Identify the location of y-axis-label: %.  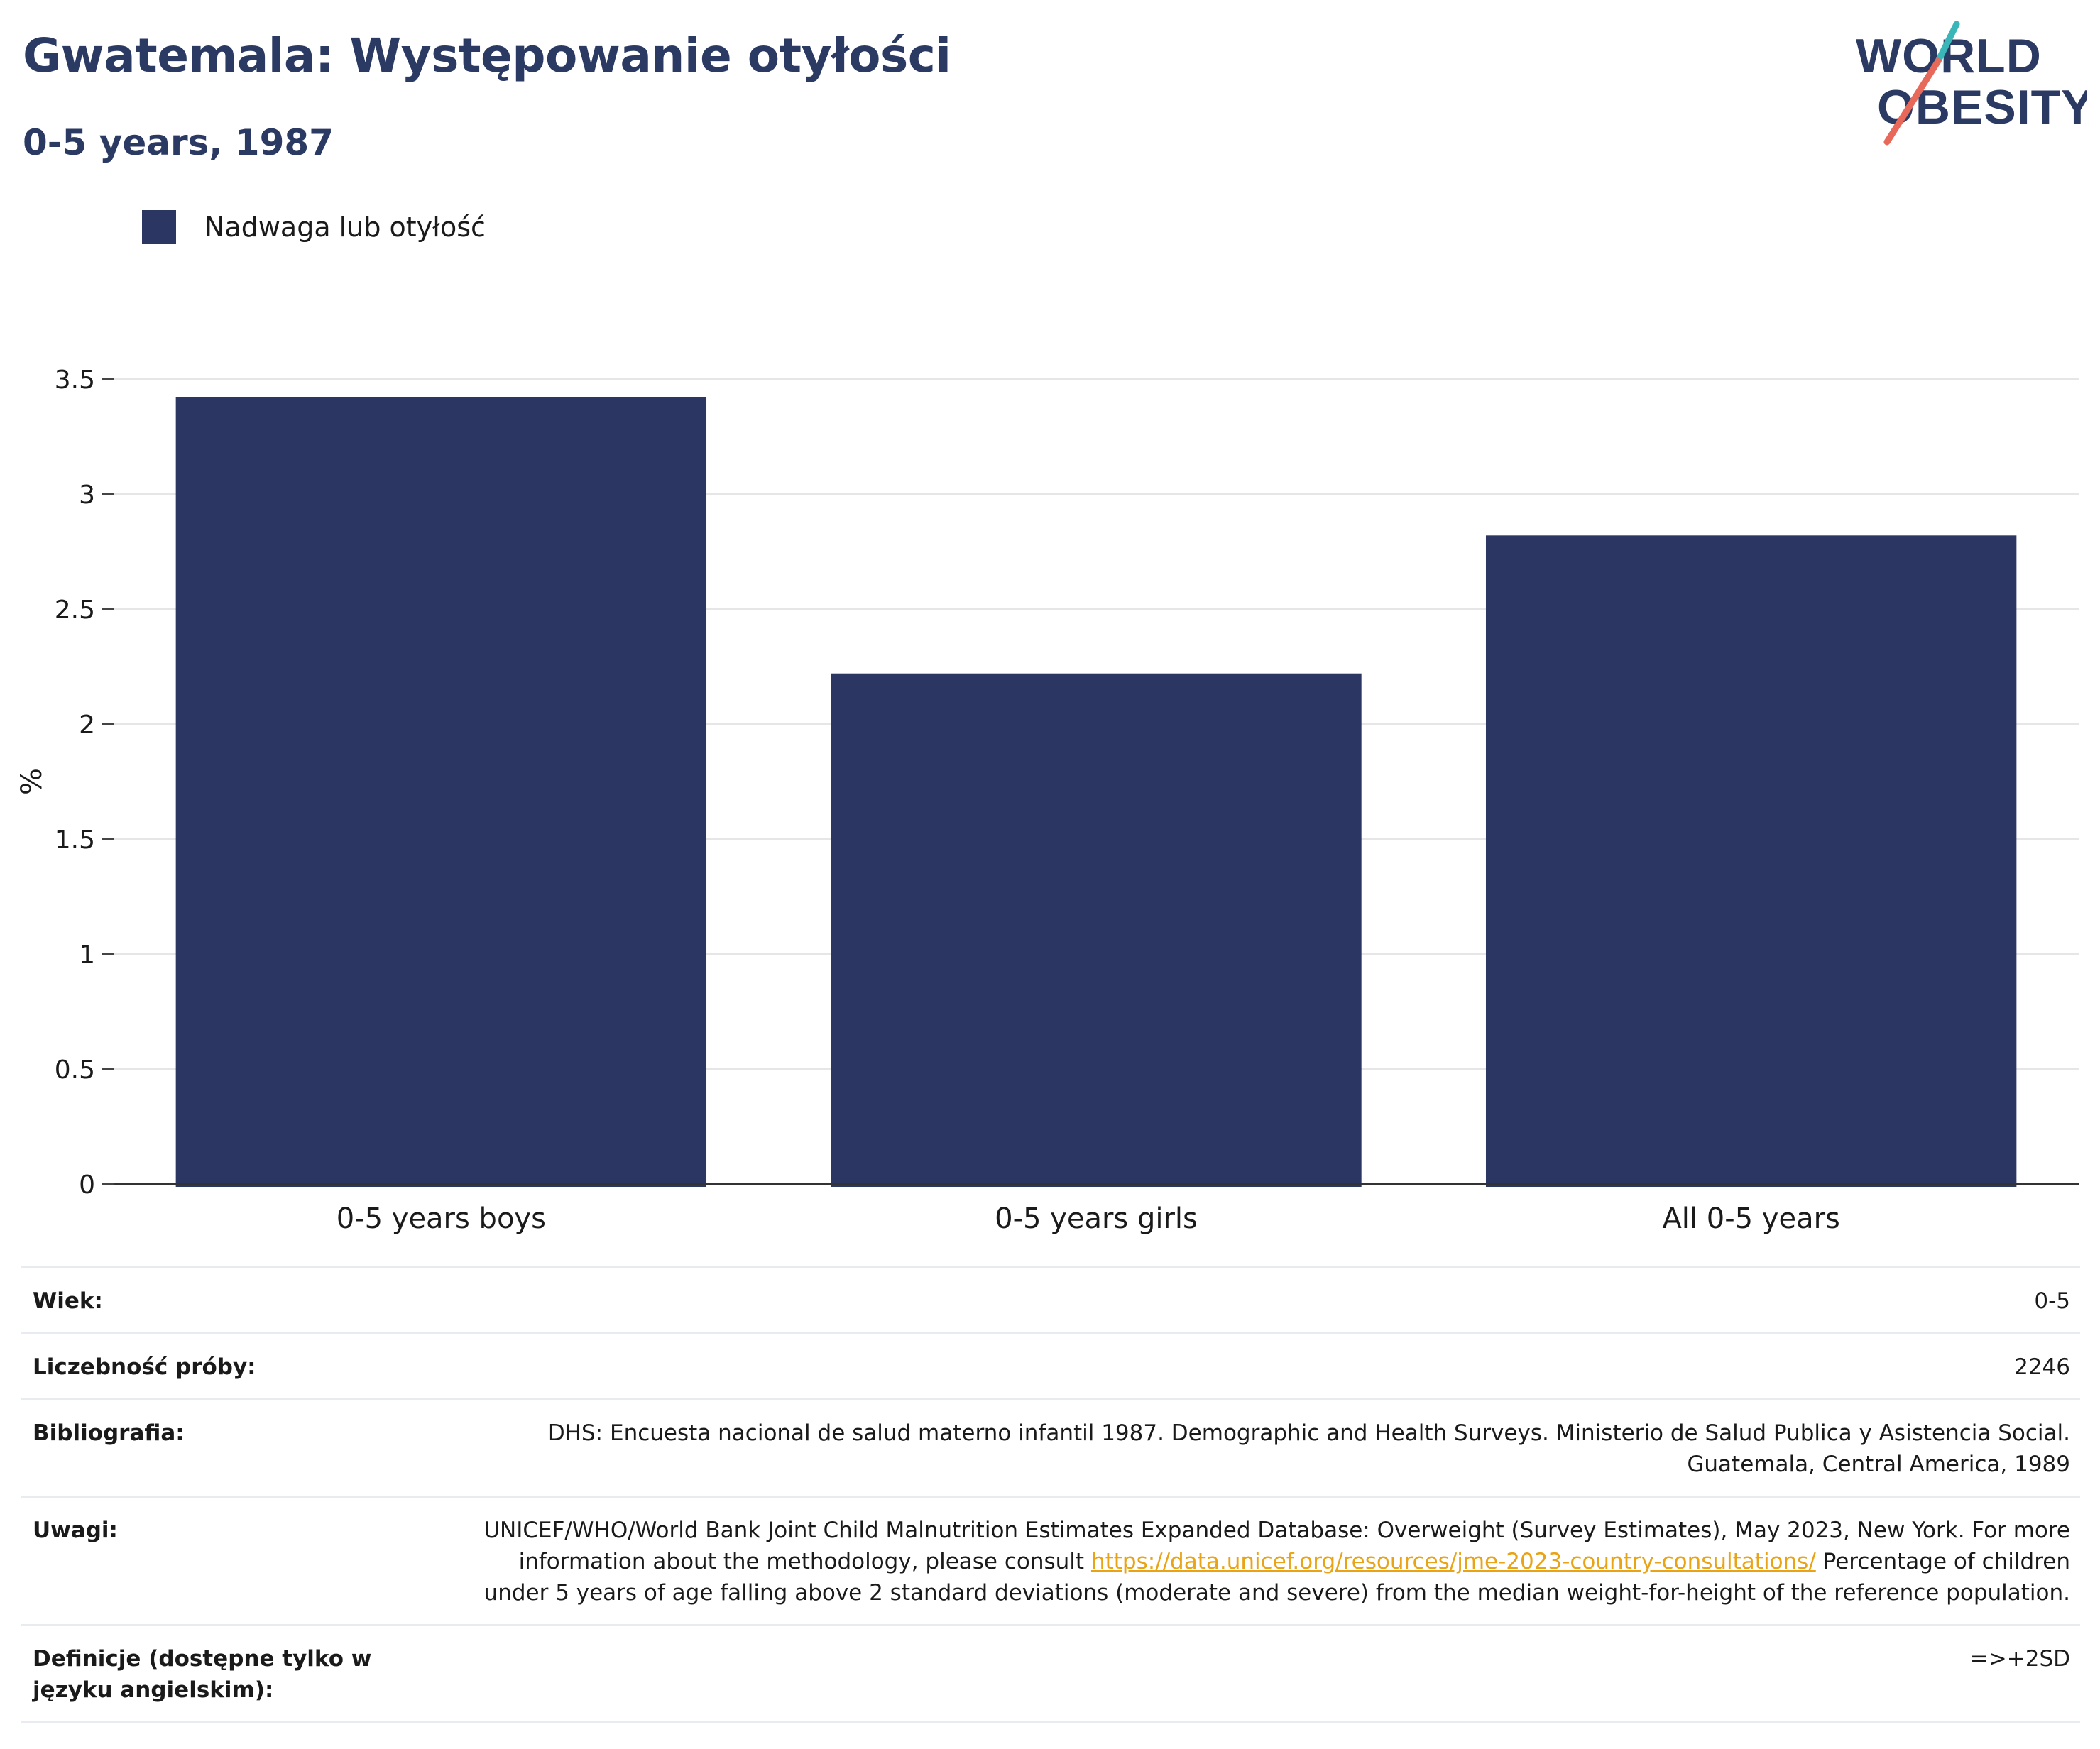
(32, 781).